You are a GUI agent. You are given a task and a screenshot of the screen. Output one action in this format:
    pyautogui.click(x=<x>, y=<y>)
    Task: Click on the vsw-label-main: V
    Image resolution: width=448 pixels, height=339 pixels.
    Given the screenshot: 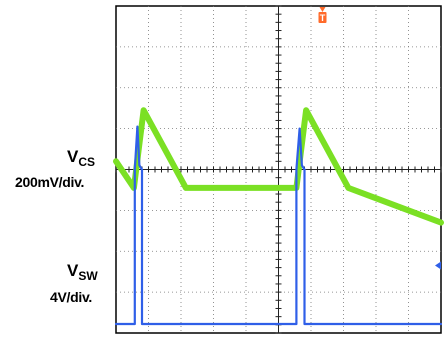 What is the action you would take?
    pyautogui.click(x=73, y=270)
    